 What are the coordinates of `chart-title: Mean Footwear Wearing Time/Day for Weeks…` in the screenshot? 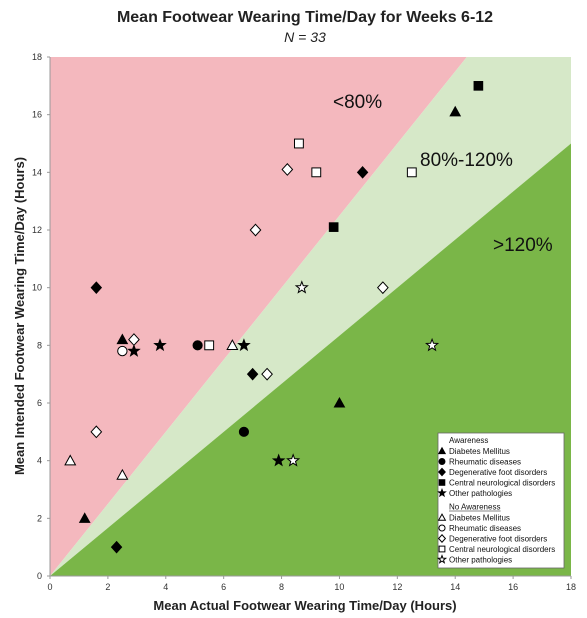 It's located at (305, 17).